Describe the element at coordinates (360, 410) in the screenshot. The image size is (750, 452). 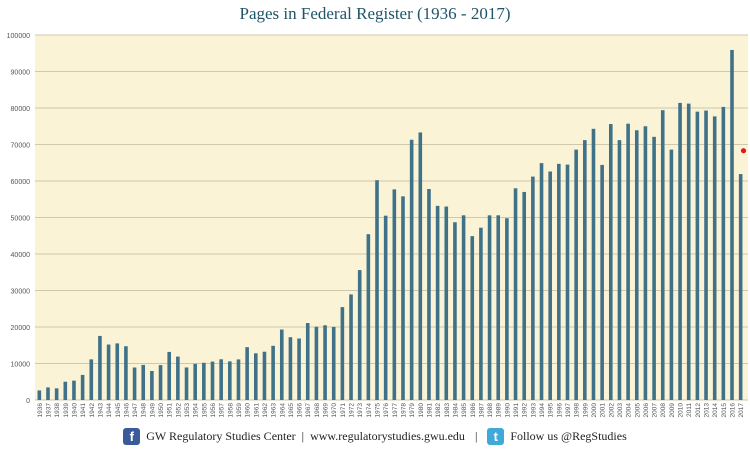
I see `x-tick-label: 1973` at that location.